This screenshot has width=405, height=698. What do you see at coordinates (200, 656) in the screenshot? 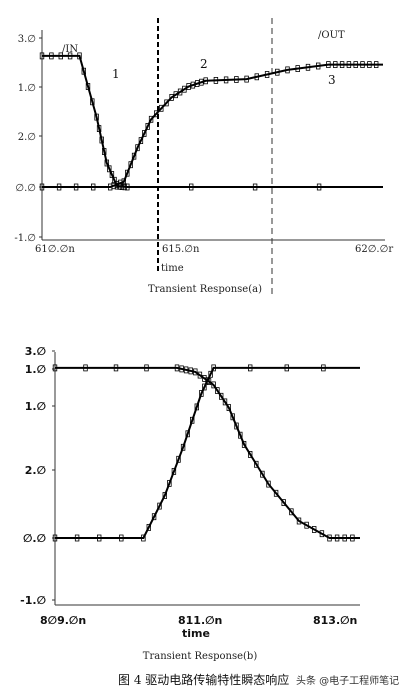
I see `chart-b-caption: Transient Response(b)` at bounding box center [200, 656].